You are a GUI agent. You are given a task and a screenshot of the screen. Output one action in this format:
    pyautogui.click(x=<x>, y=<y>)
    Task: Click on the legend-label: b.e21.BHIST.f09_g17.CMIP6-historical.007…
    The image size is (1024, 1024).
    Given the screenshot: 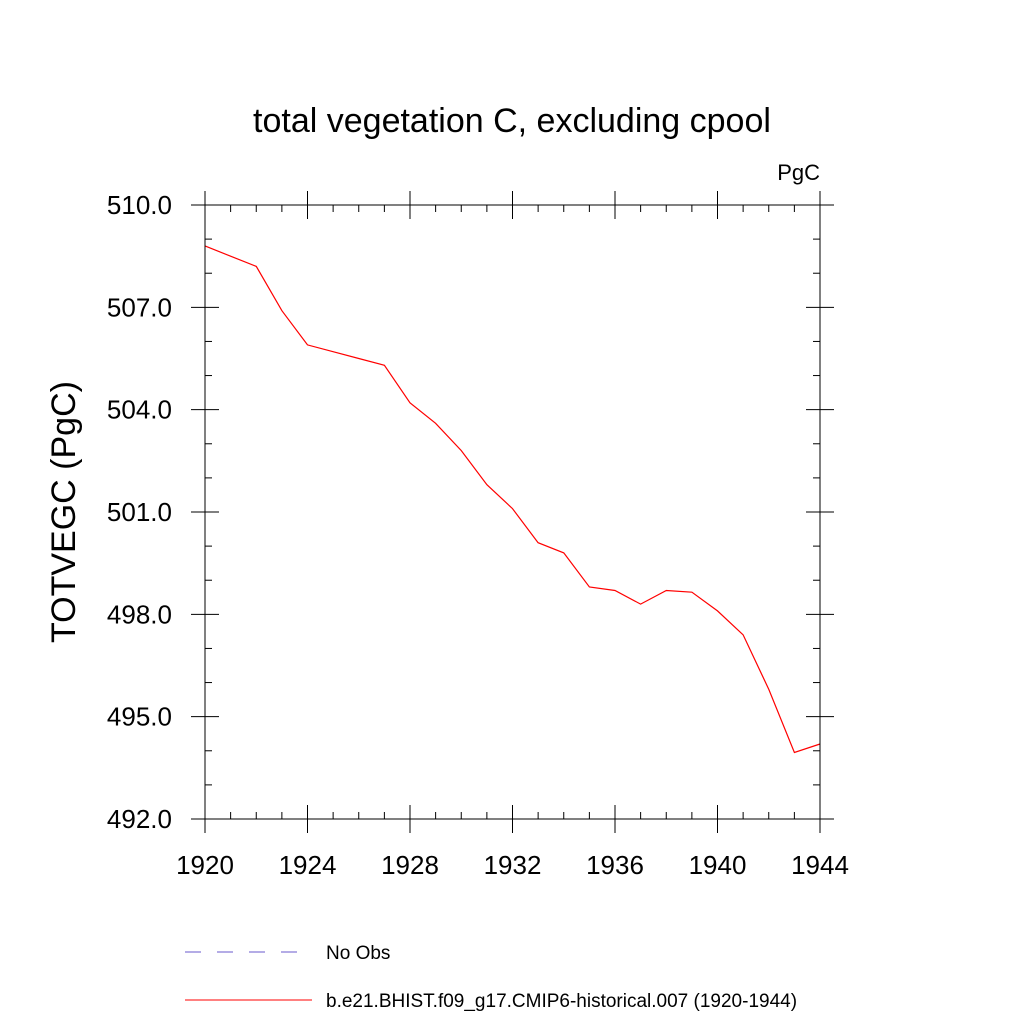 What is the action you would take?
    pyautogui.click(x=561, y=1001)
    